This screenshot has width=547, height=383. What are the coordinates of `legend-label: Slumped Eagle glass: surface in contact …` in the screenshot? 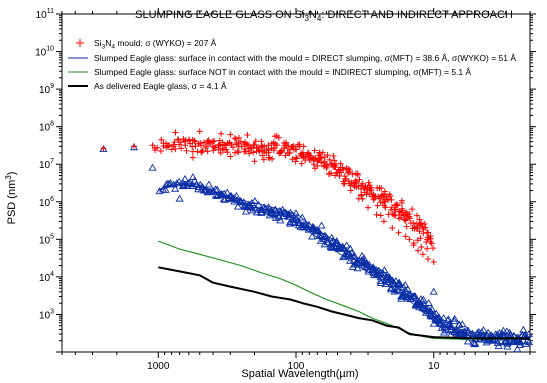 It's located at (305, 58).